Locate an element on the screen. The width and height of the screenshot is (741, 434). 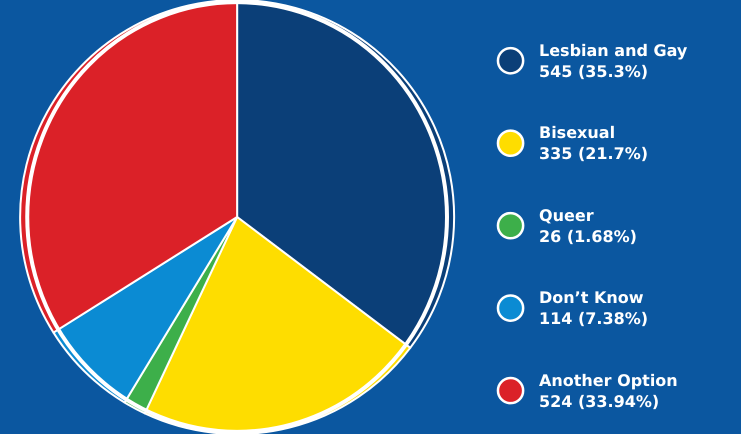
data-label: 335 (21.7%) is located at coordinates (593, 153).